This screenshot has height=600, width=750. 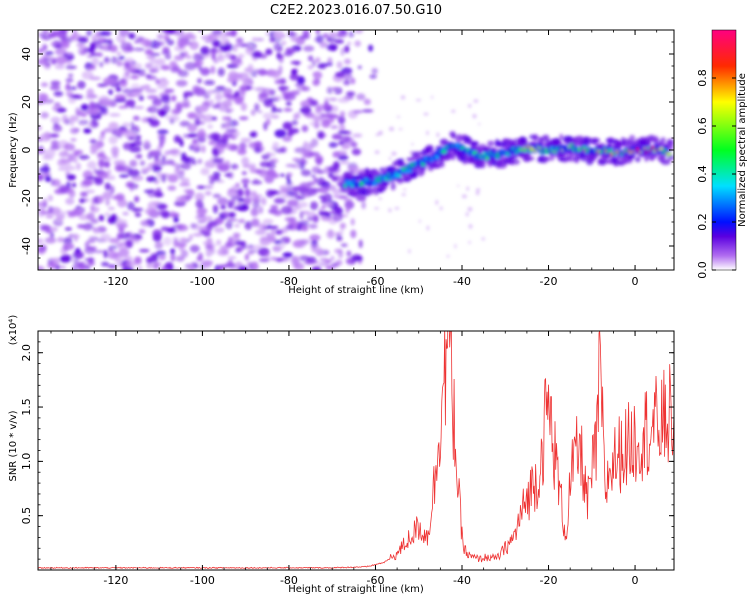 I want to click on y-tick-label: -20, so click(x=26, y=198).